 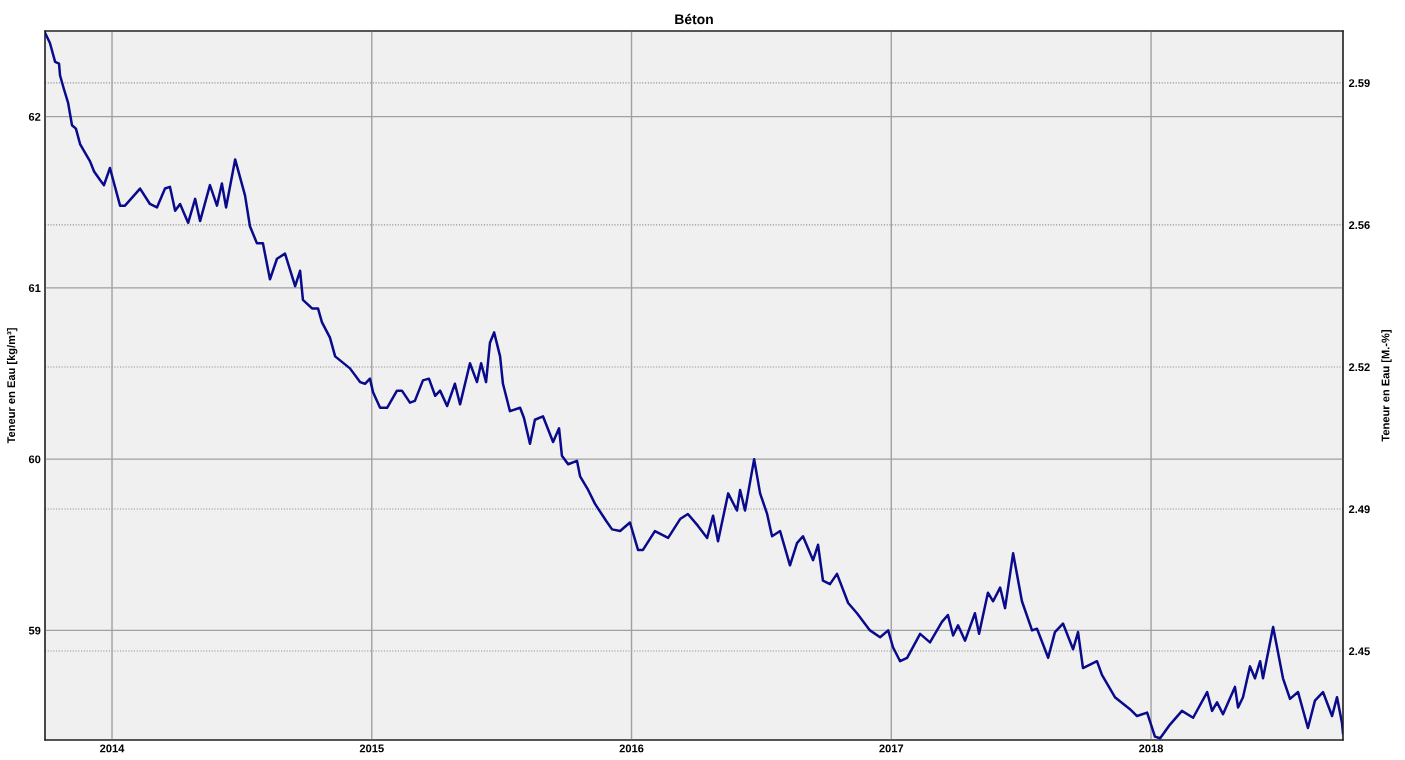 What do you see at coordinates (371, 748) in the screenshot?
I see `x-tick-label: 2015` at bounding box center [371, 748].